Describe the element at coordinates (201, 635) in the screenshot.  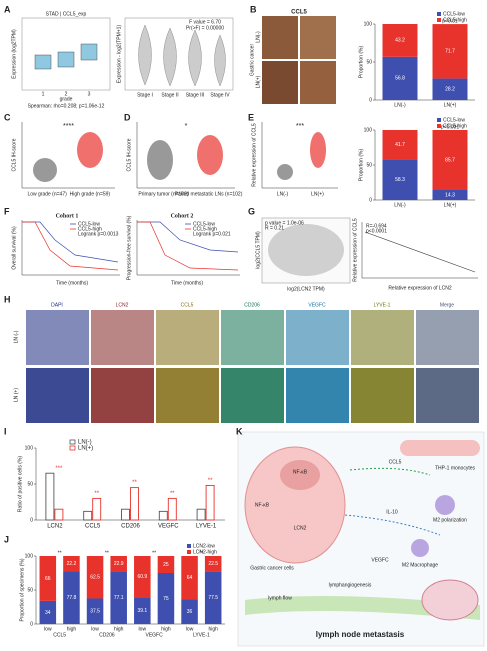
I see `group-label: LYVE-1` at that location.